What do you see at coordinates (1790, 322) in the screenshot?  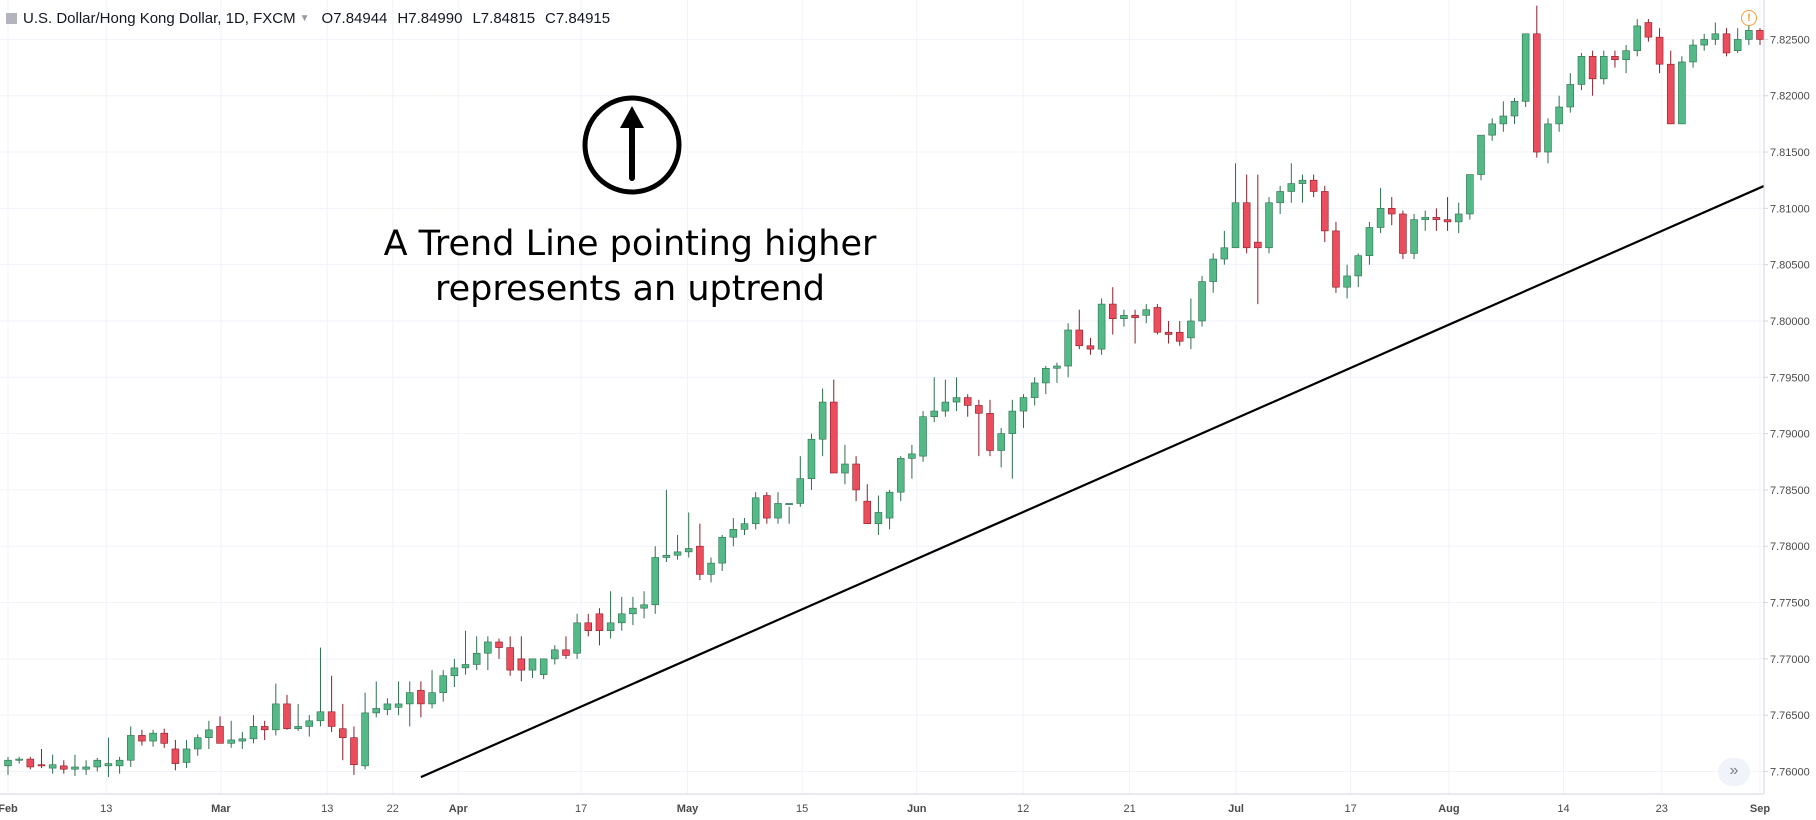 I see `price-tick-label: 7.80000` at bounding box center [1790, 322].